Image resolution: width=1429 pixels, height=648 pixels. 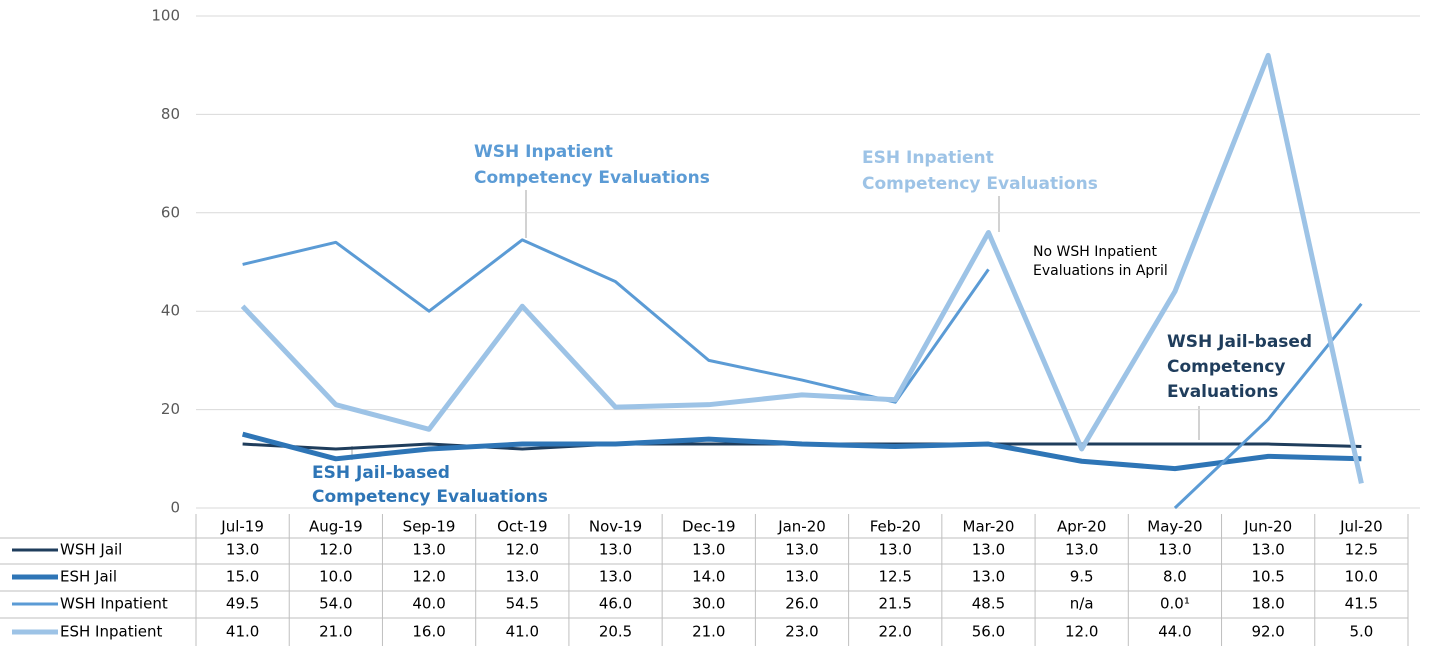 What do you see at coordinates (1222, 392) in the screenshot?
I see `annotation: Evaluations` at bounding box center [1222, 392].